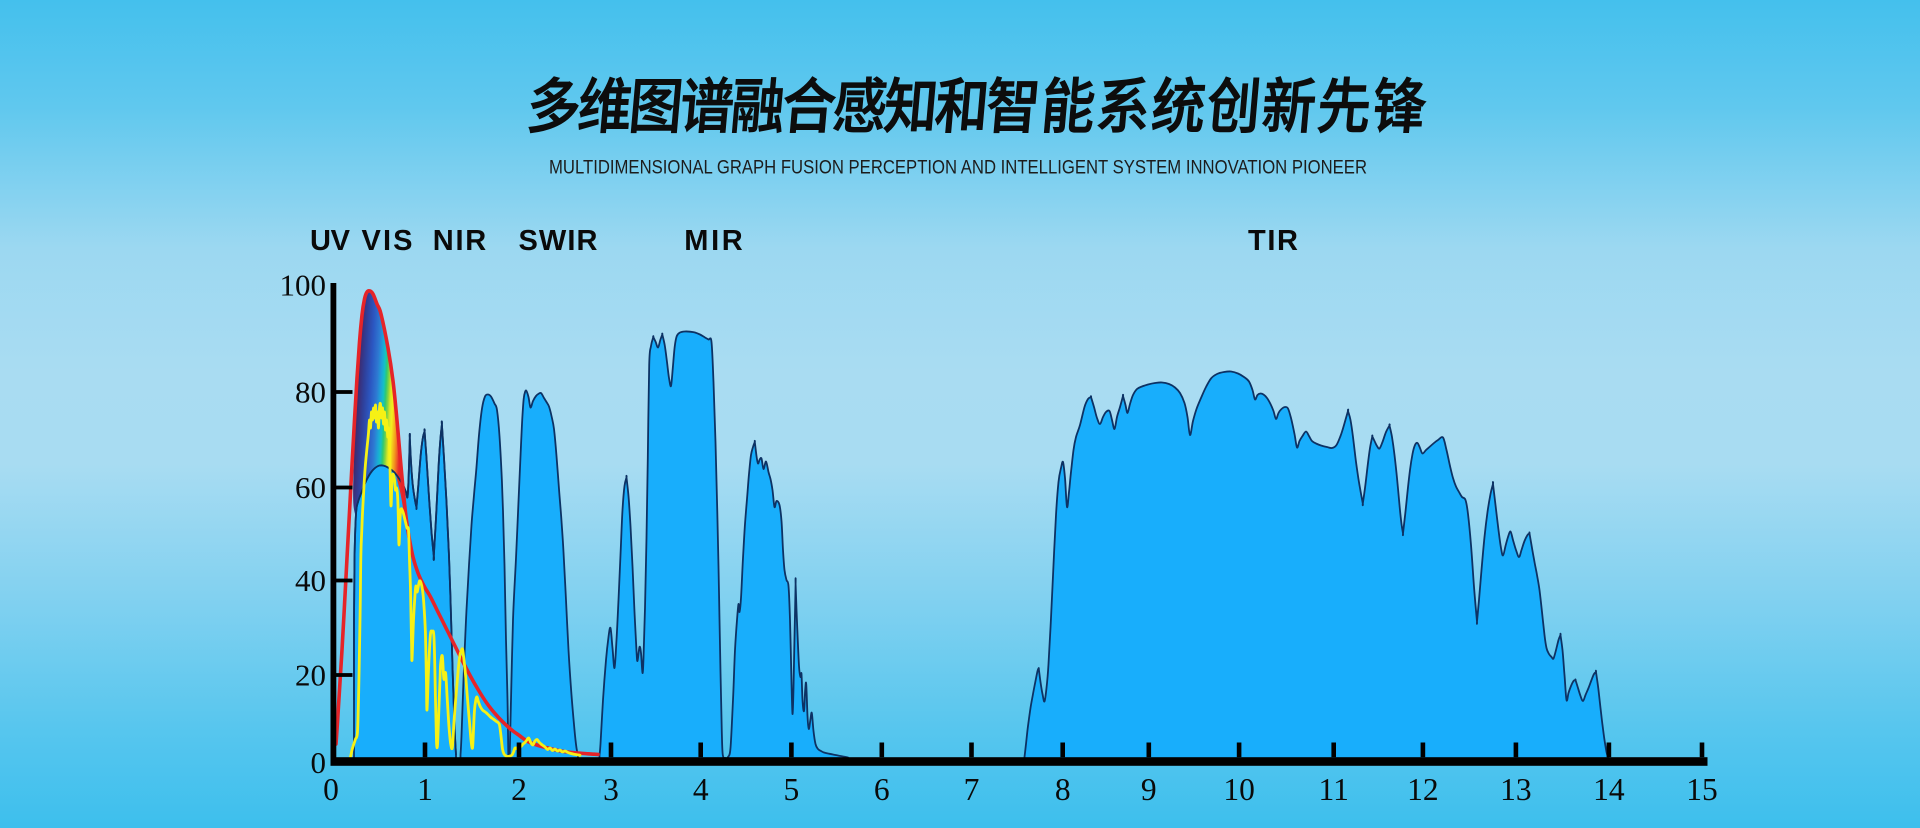 Image resolution: width=1920 pixels, height=828 pixels. Describe the element at coordinates (330, 241) in the screenshot. I see `svg-text: UV` at that location.